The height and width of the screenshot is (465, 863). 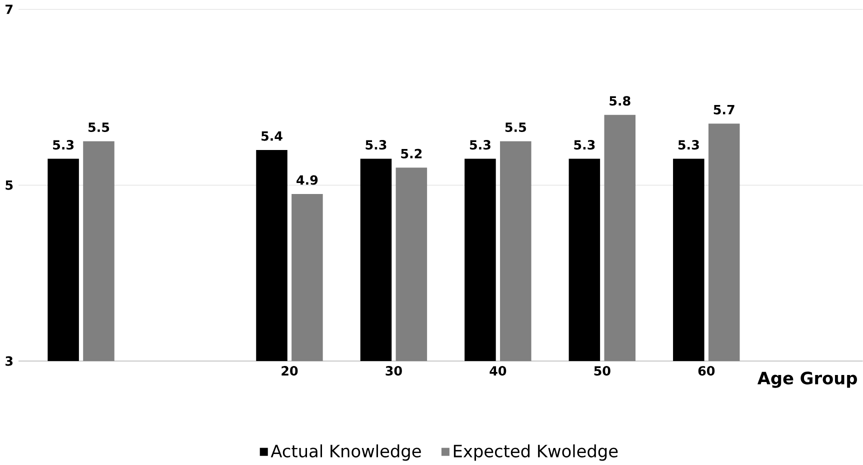 I want to click on y-tick-label: 7, so click(x=9, y=9).